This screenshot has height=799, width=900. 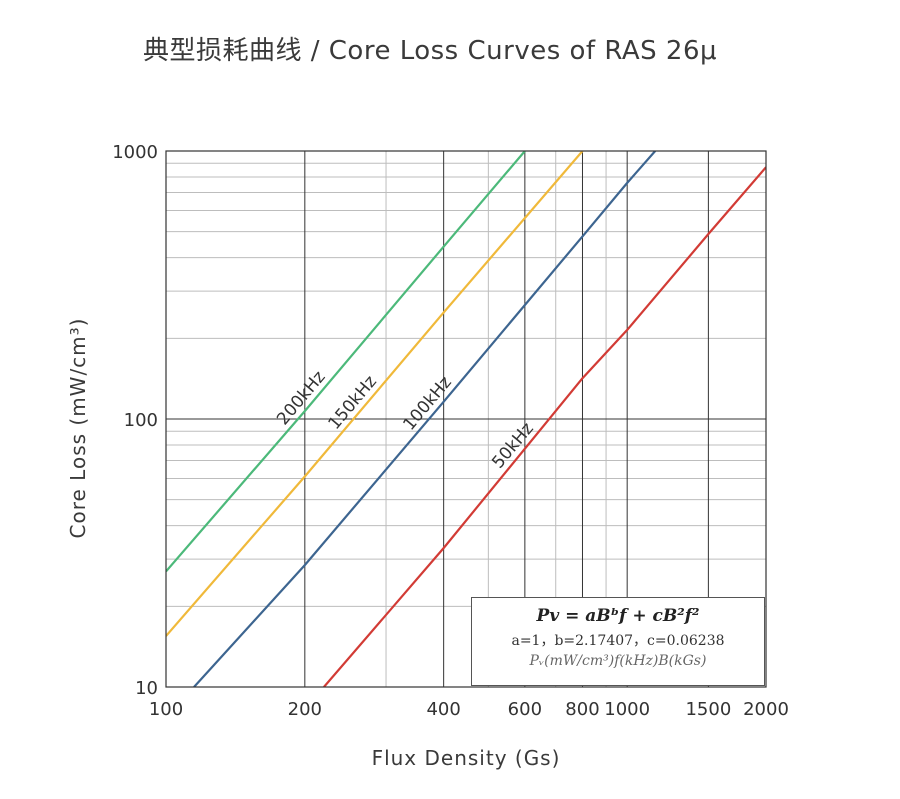 I want to click on x-tick-label: 100, so click(x=166, y=709).